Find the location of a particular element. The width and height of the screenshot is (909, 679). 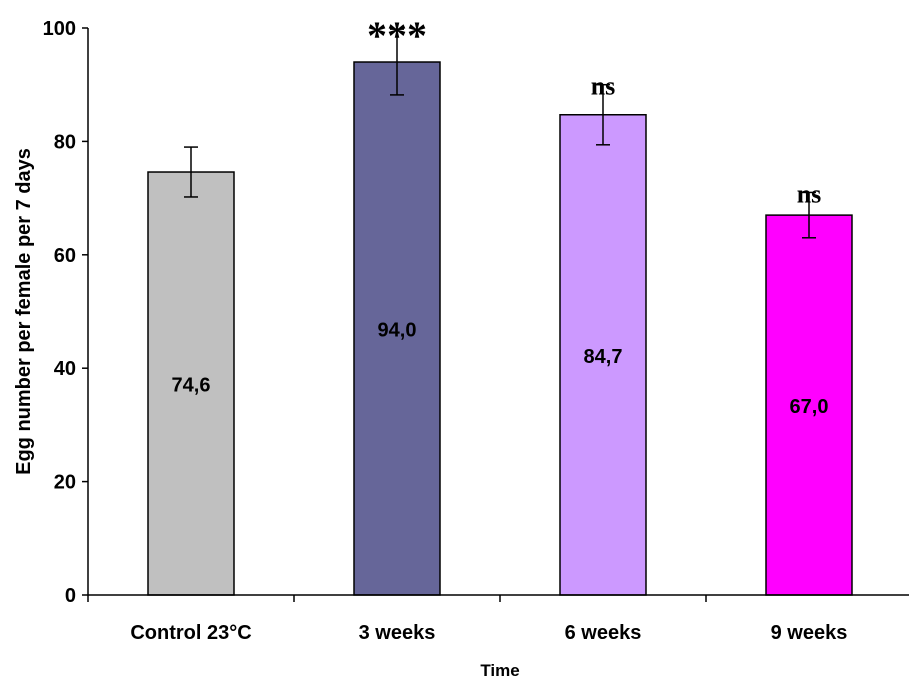

data-label: 94,0 is located at coordinates (397, 331).